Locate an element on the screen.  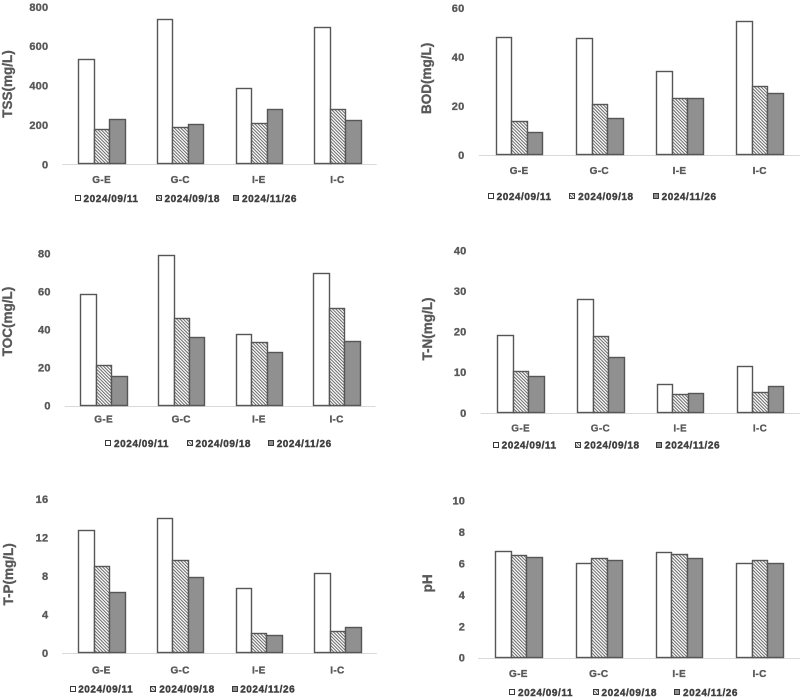
svg-text: TOC(mg/L) is located at coordinates (7, 322).